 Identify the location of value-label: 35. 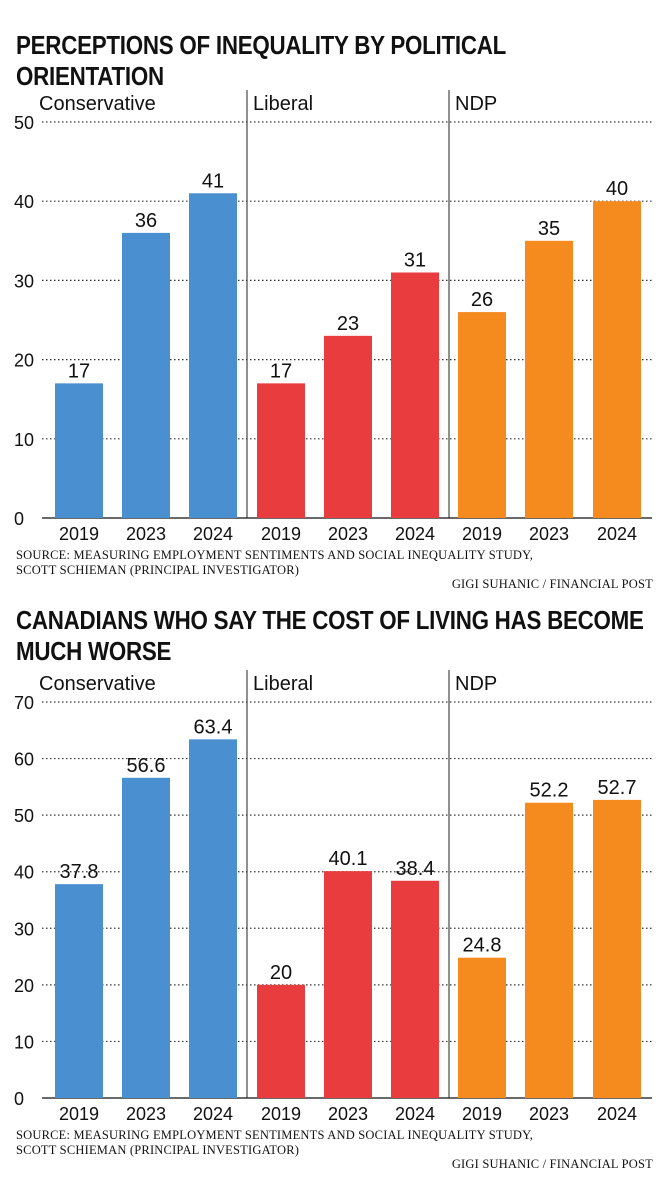
(549, 229).